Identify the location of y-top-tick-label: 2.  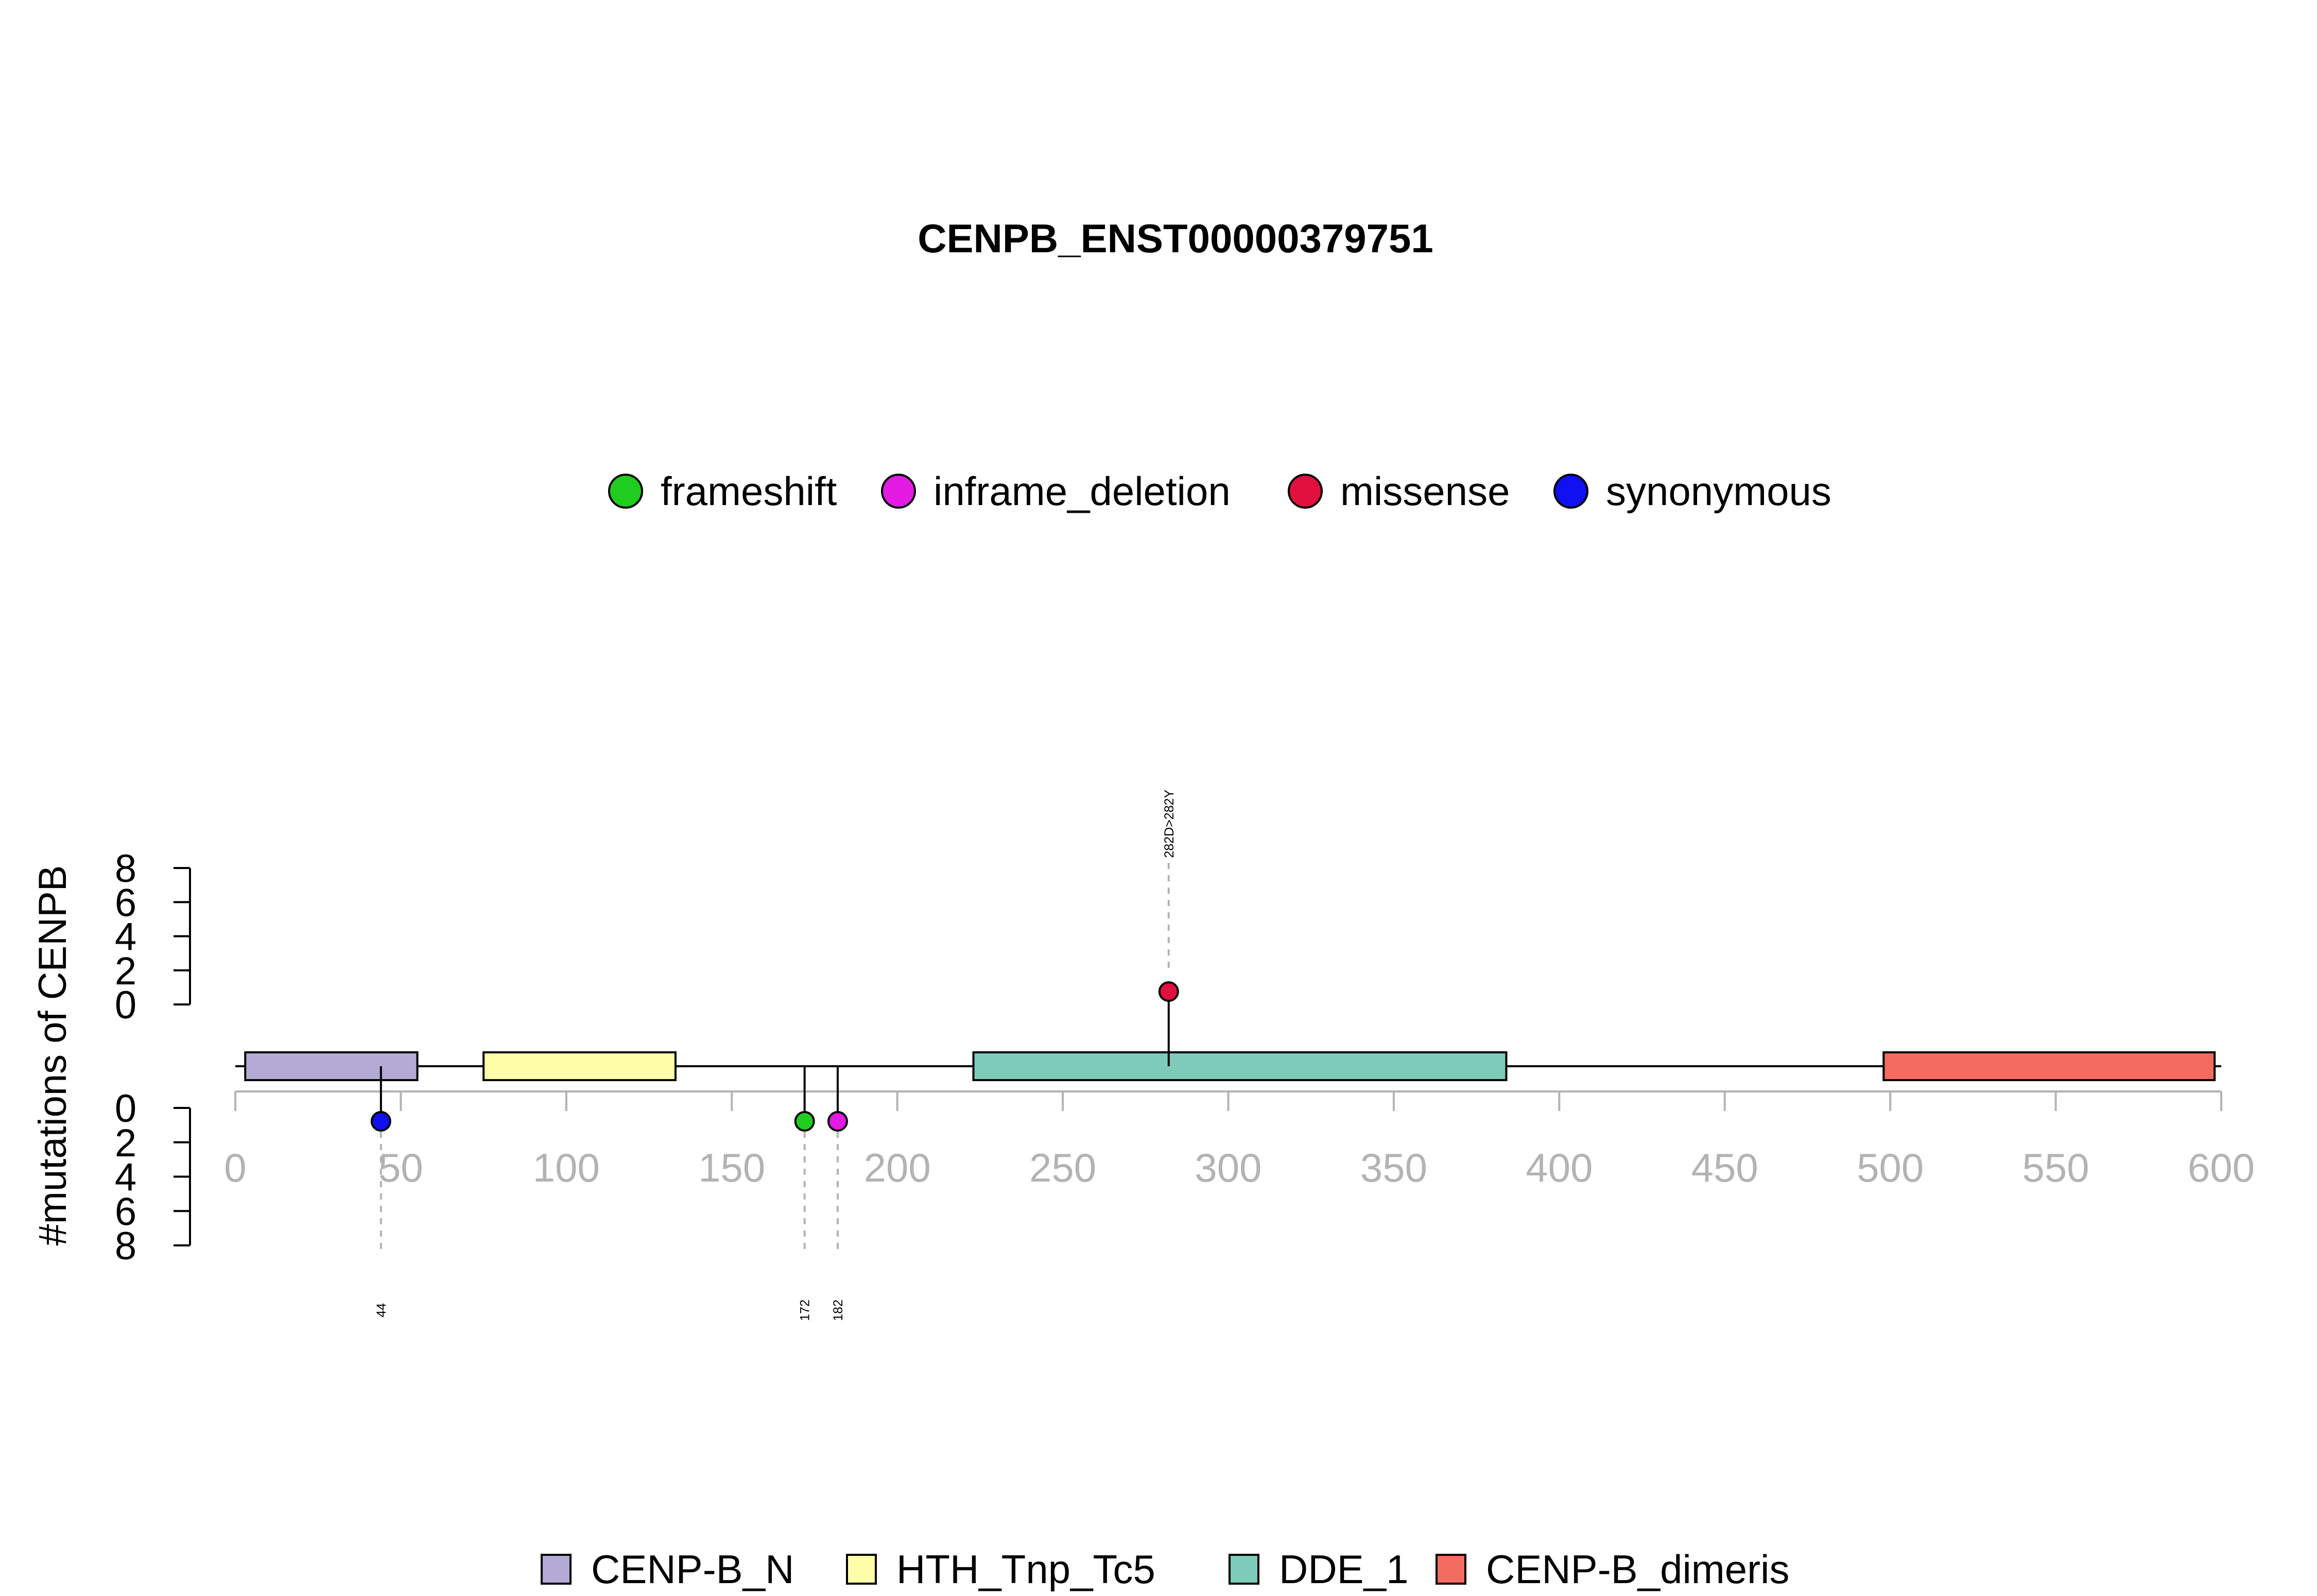
(125, 971).